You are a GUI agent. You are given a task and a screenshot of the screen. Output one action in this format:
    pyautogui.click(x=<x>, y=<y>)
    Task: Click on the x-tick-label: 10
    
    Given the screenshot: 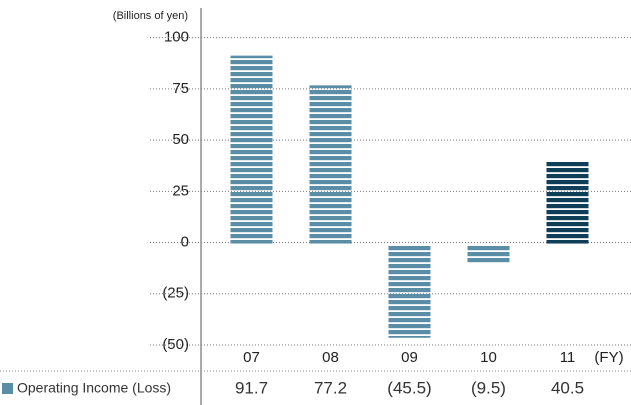 What is the action you would take?
    pyautogui.click(x=488, y=357)
    